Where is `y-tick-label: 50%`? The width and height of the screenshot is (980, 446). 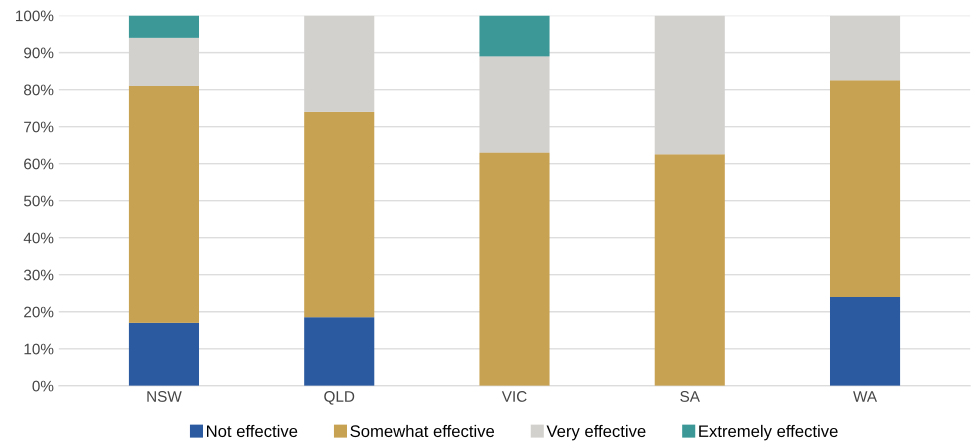
y-tick-label: 50% is located at coordinates (39, 201).